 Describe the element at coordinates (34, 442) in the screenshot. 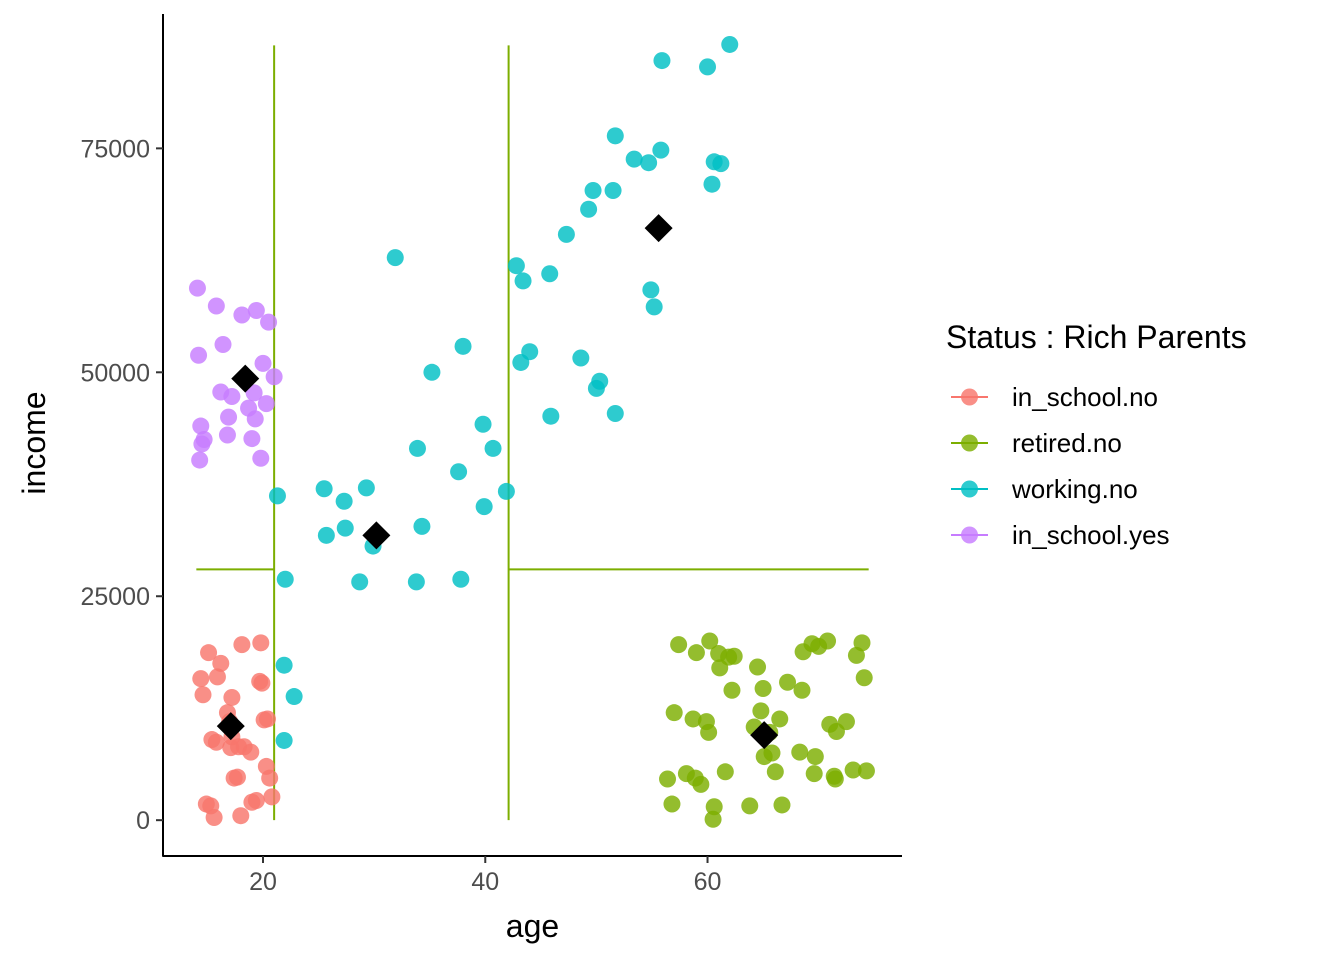

I see `y-axis-title: income` at that location.